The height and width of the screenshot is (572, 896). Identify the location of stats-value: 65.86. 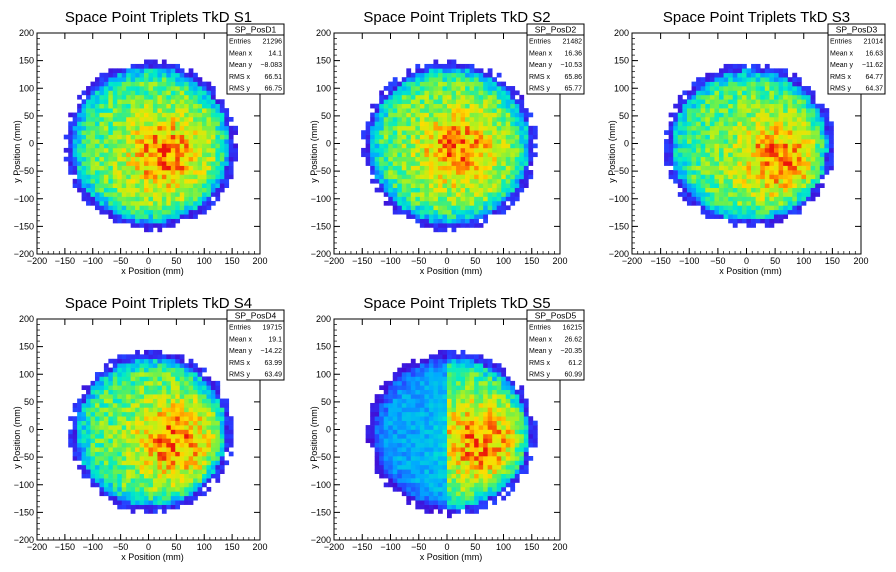
(573, 77).